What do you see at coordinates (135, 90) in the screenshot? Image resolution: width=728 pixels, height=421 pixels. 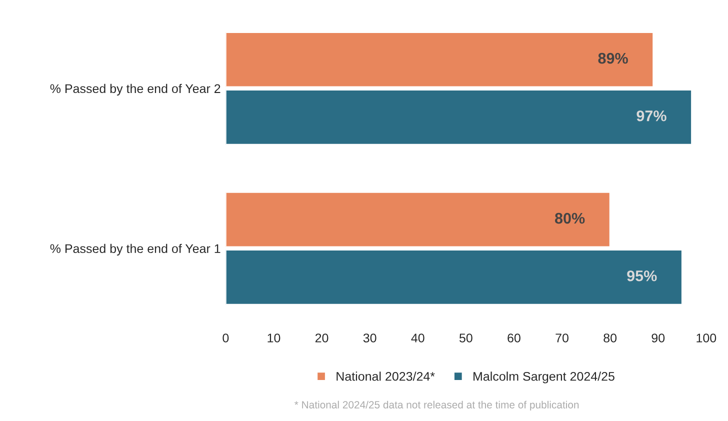 I see `y-tick-label: % Passed by the end of Year 2` at bounding box center [135, 90].